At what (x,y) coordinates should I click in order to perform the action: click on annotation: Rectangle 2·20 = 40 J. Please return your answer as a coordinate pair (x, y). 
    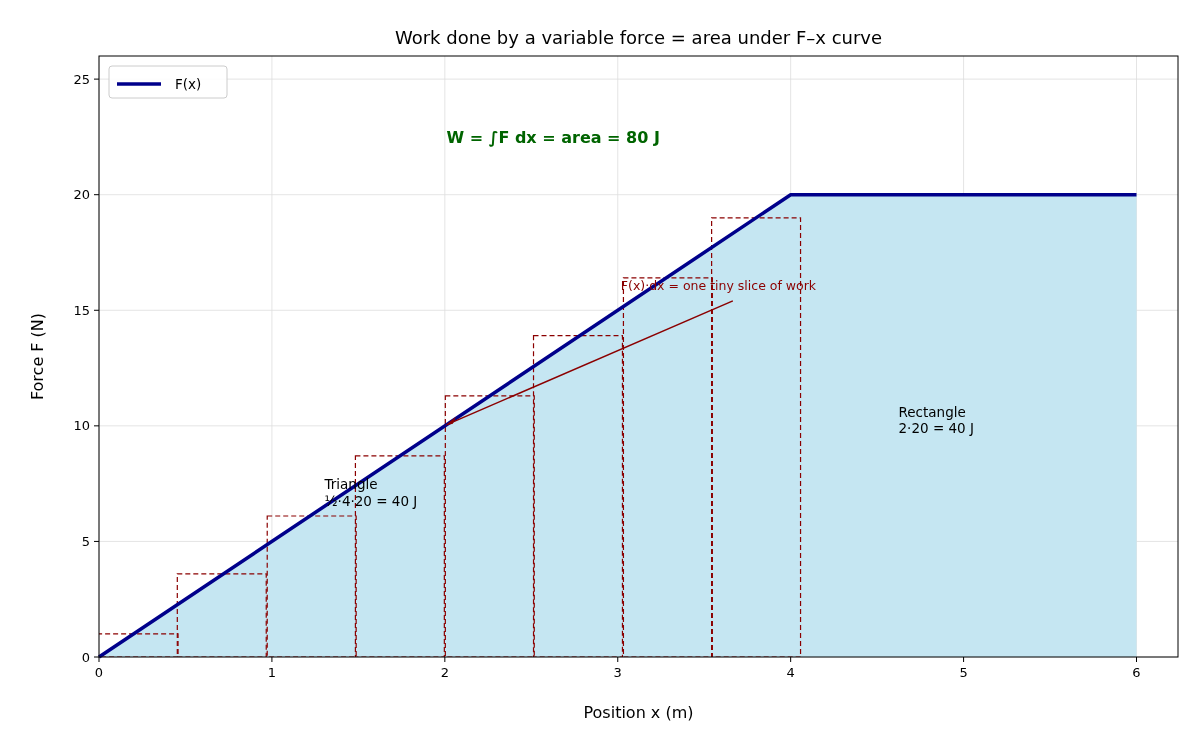
    Looking at the image, I should click on (936, 420).